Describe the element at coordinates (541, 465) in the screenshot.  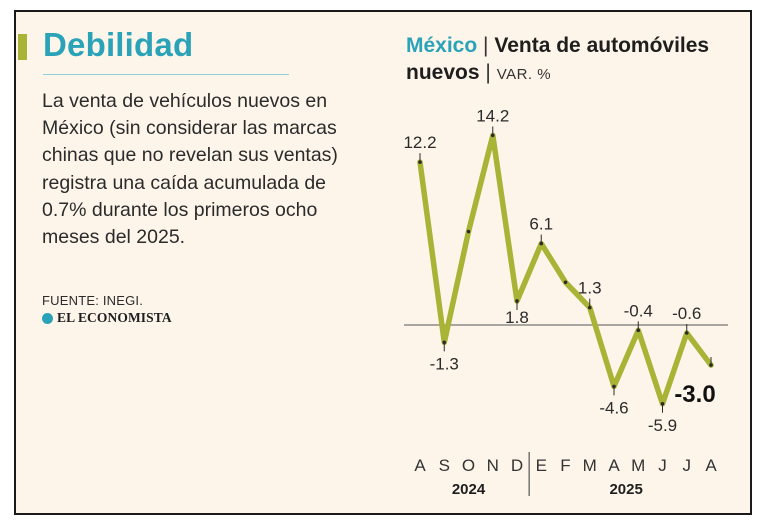
I see `x-tick-label: E` at that location.